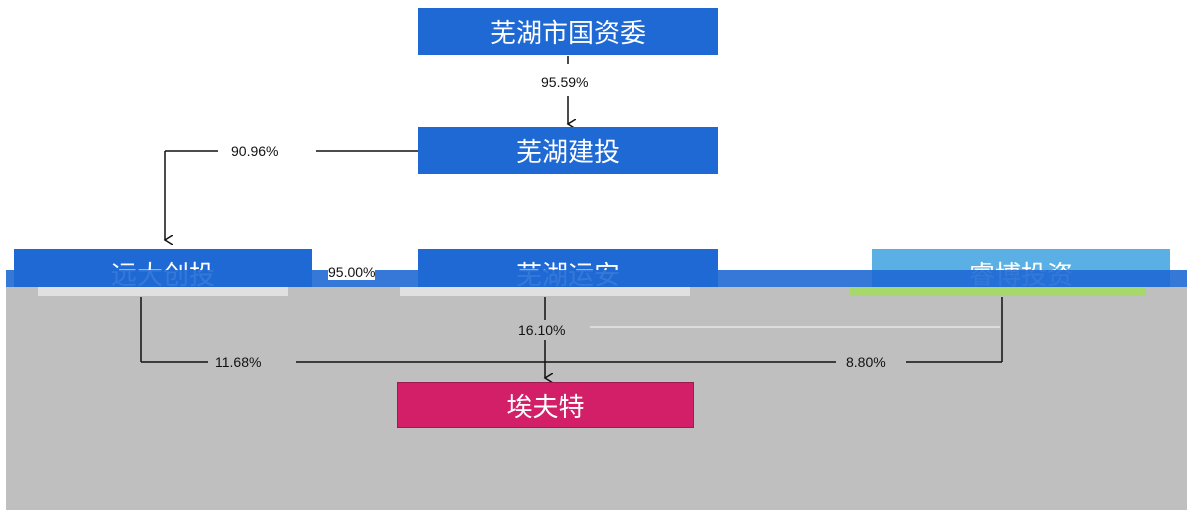  I want to click on node-label: 芜湖市国资委, so click(567, 34).